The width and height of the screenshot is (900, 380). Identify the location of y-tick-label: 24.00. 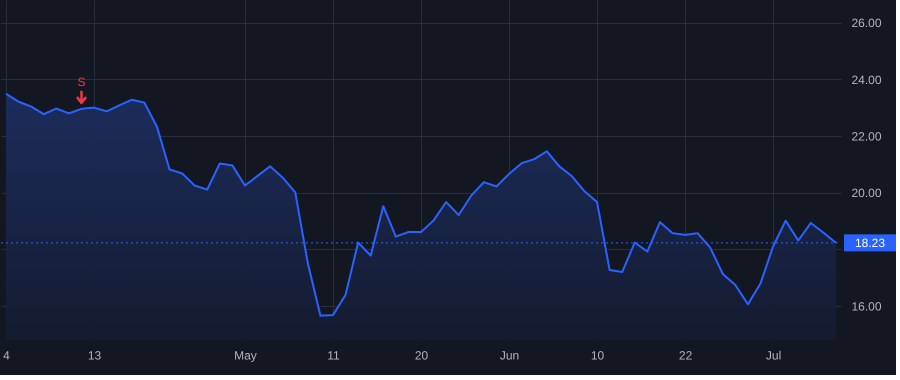
(867, 79).